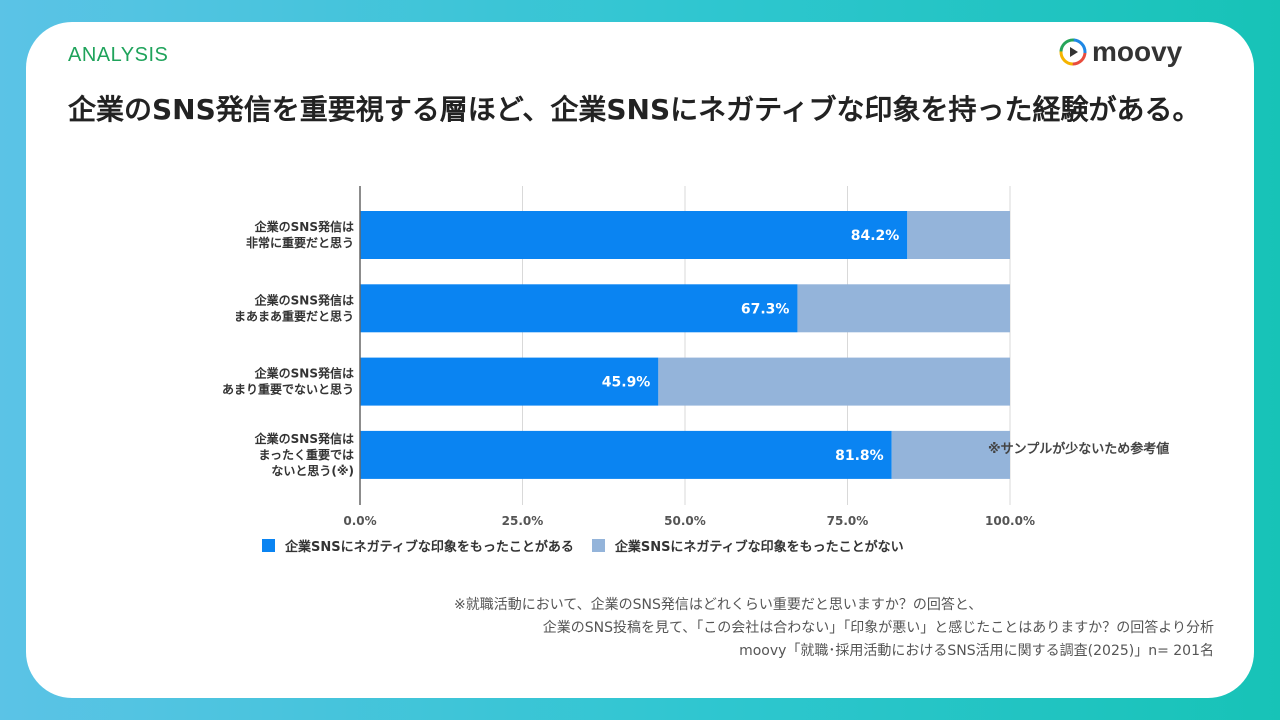 This screenshot has height=720, width=1280. I want to click on play-circle-logo-icon, so click(1073, 52).